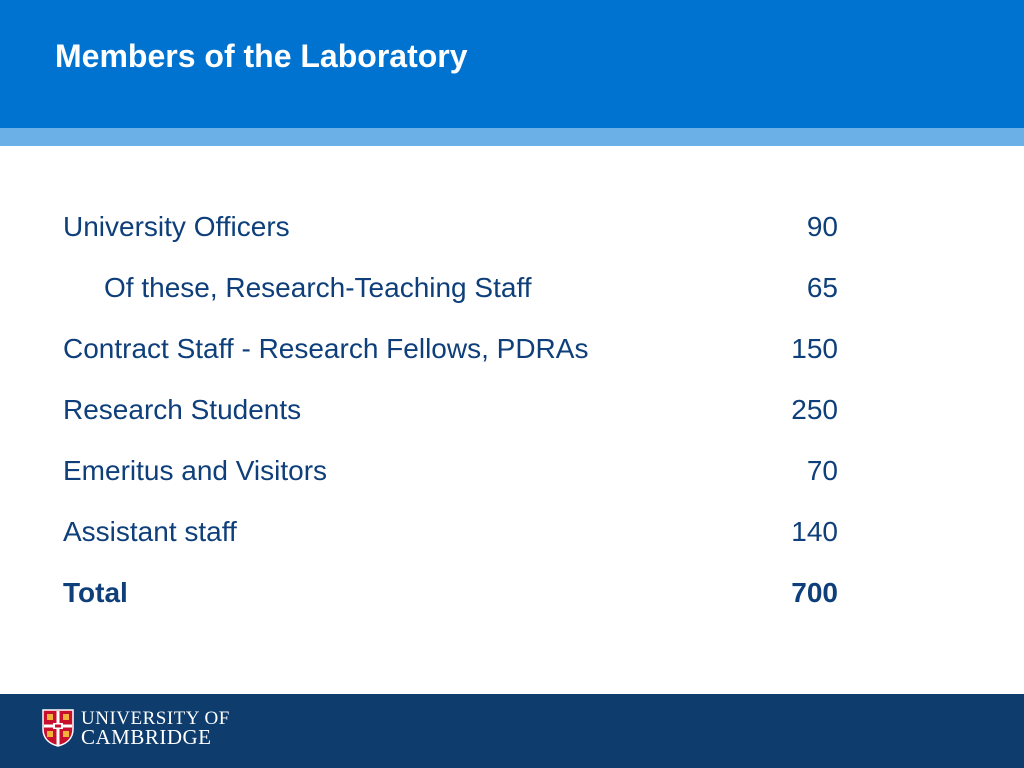  What do you see at coordinates (195, 470) in the screenshot?
I see `row-label: Emeritus and Visitors` at bounding box center [195, 470].